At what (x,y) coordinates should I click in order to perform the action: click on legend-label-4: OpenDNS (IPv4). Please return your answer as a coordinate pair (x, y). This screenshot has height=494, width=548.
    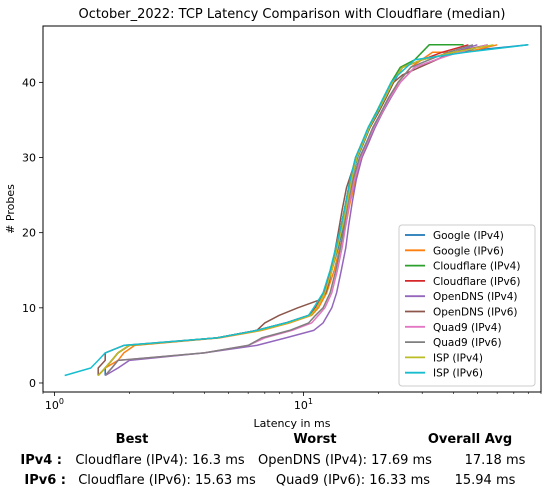
    Looking at the image, I should click on (475, 297).